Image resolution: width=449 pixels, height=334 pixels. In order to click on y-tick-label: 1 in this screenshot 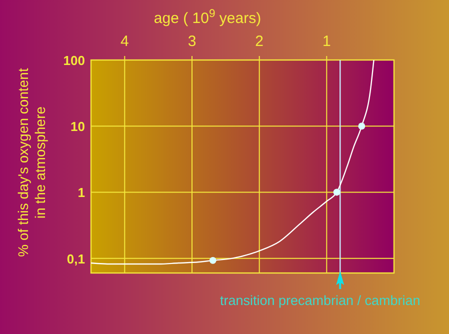, I will do `click(81, 192)`.